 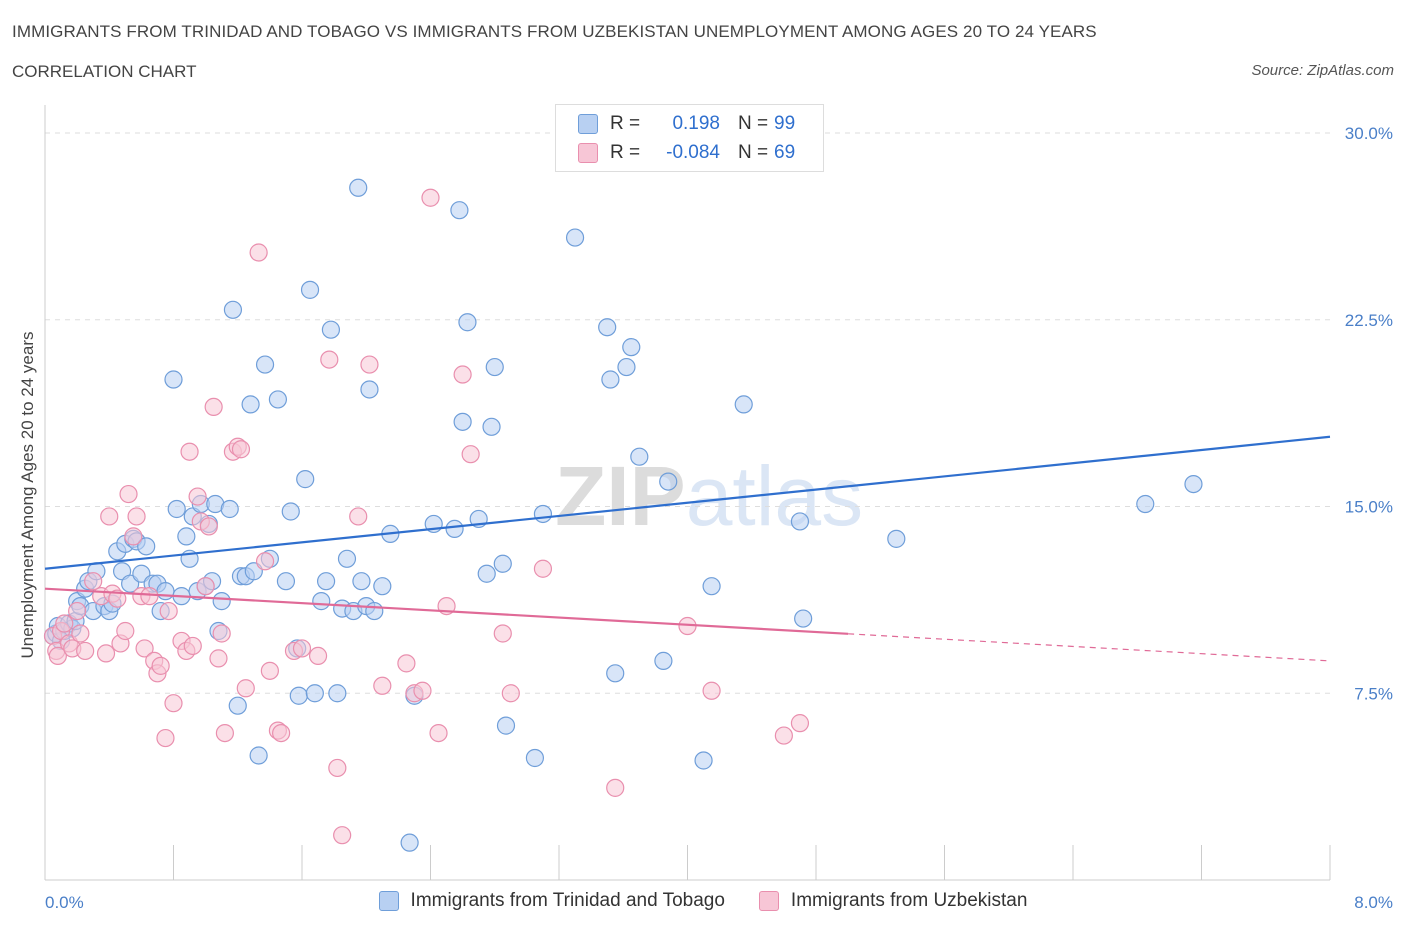 I want to click on chart-subtitle: CORRELATION CHART, so click(x=104, y=71).